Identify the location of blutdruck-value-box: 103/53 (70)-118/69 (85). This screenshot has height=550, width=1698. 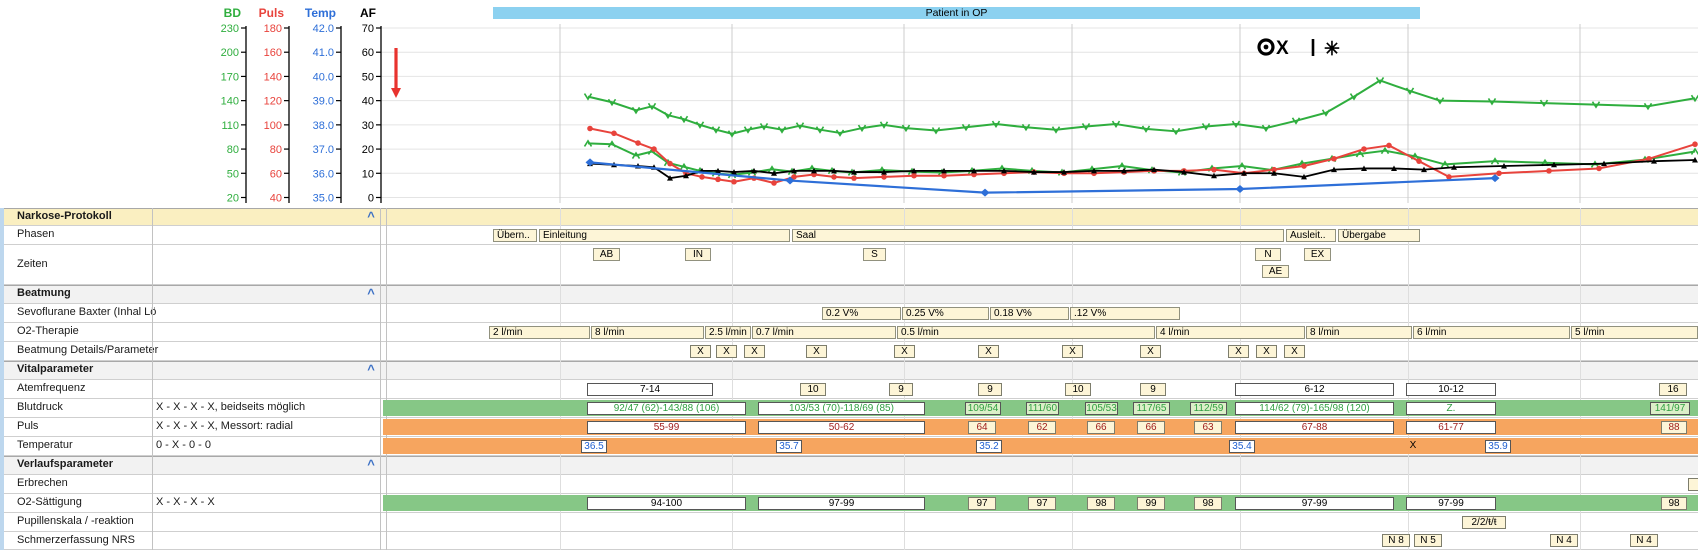
(841, 408).